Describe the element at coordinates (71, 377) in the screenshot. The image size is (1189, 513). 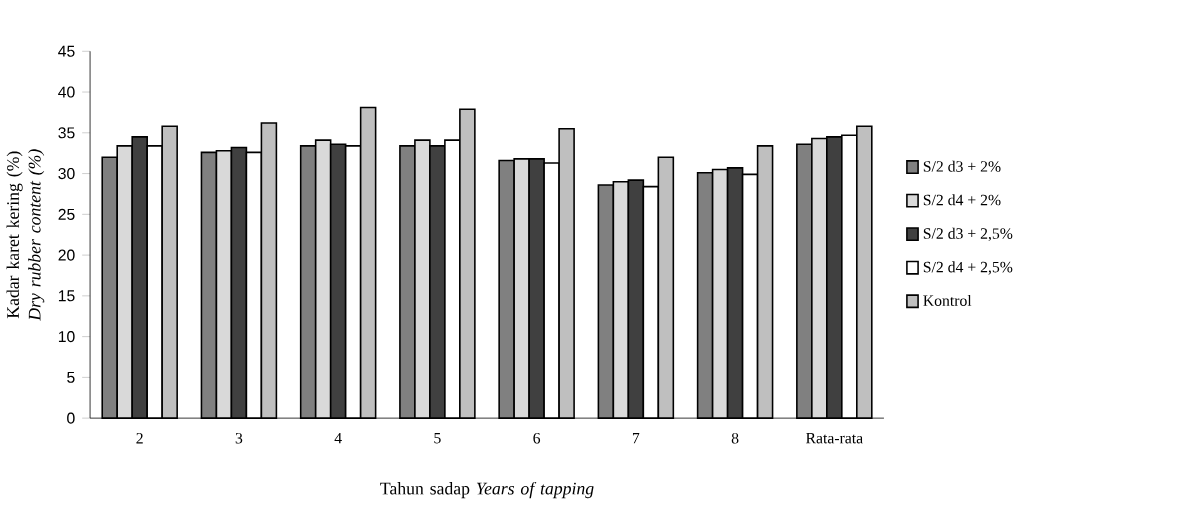
I see `y-tick-label: 5` at that location.